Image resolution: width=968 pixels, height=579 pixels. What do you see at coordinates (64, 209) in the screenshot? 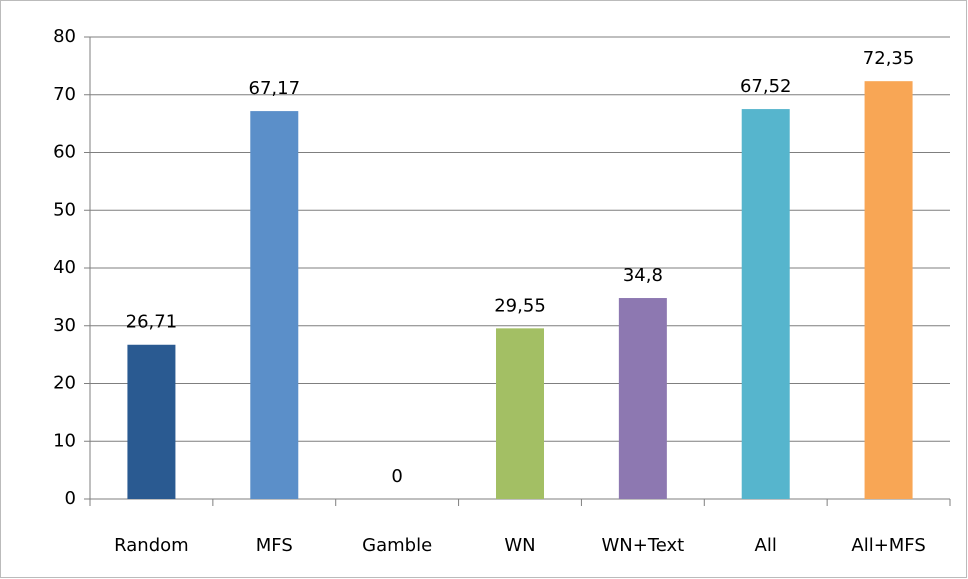
I see `y-tick-label: 50` at bounding box center [64, 209].